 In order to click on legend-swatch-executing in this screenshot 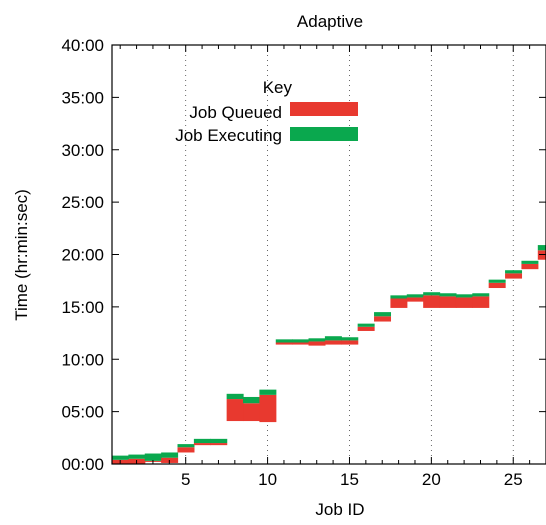, I will do `click(324, 134)`.